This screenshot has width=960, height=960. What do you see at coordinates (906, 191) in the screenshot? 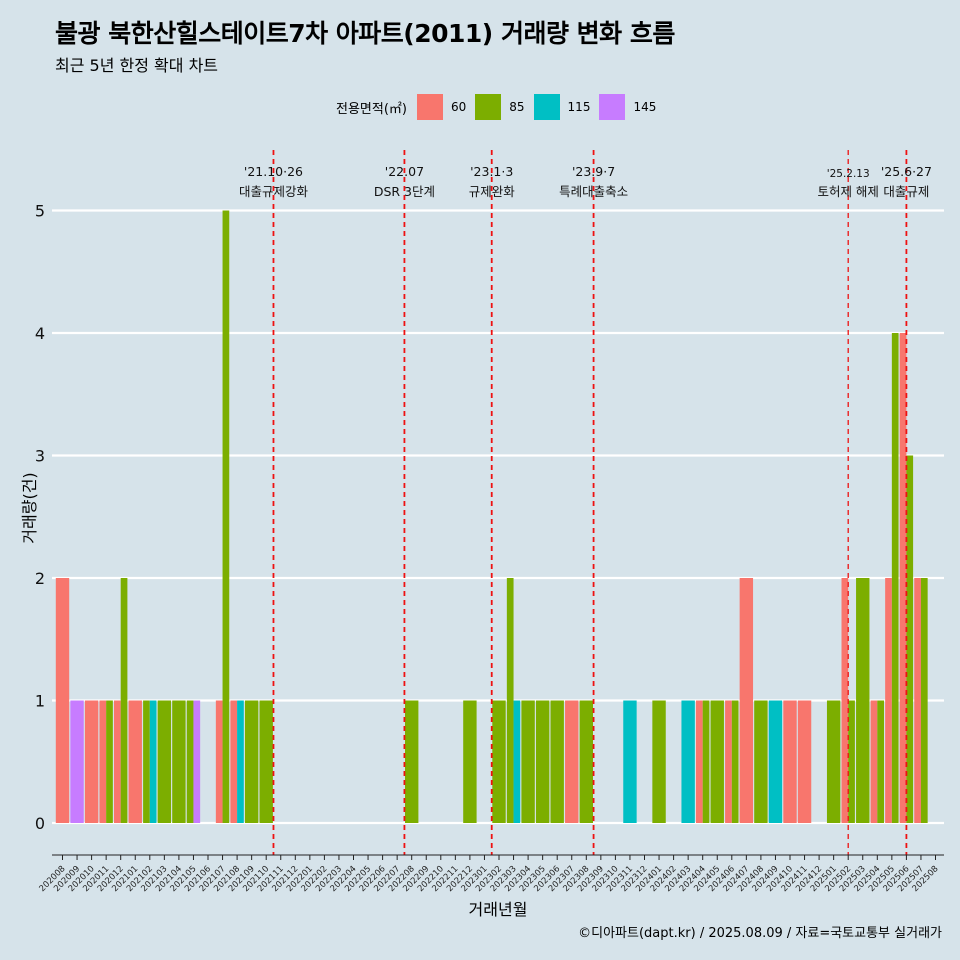
I see `event-name-label: 대출규제` at bounding box center [906, 191].